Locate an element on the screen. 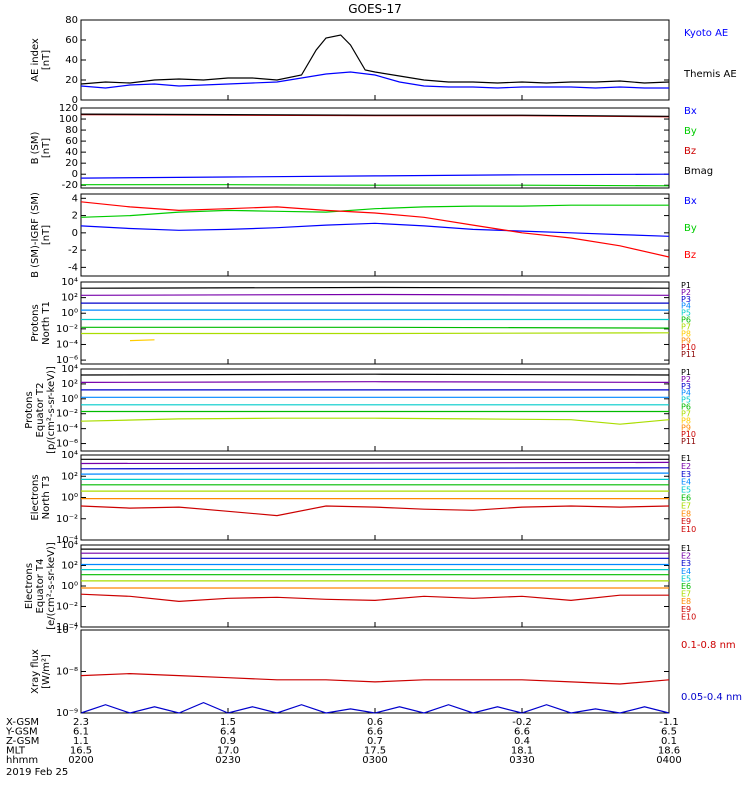 This screenshot has width=750, height=800. y-tick-label: -2 is located at coordinates (73, 250).